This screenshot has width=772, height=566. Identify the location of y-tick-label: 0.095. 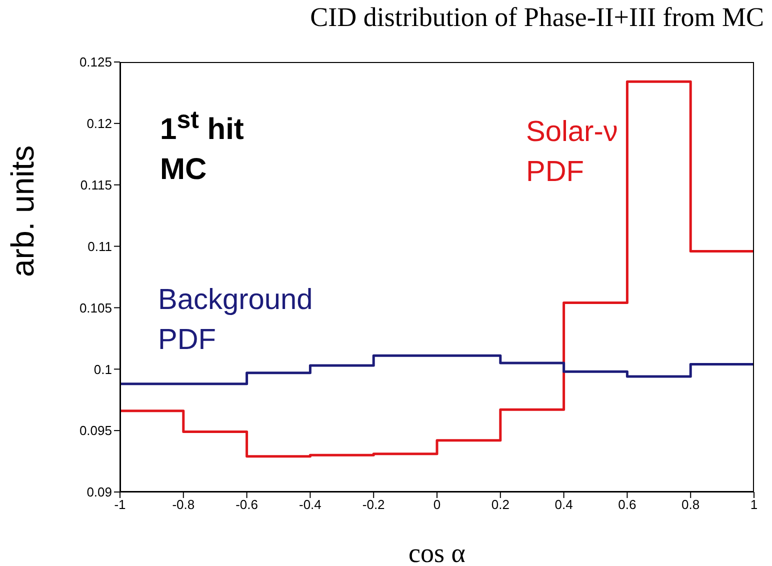
(95, 430).